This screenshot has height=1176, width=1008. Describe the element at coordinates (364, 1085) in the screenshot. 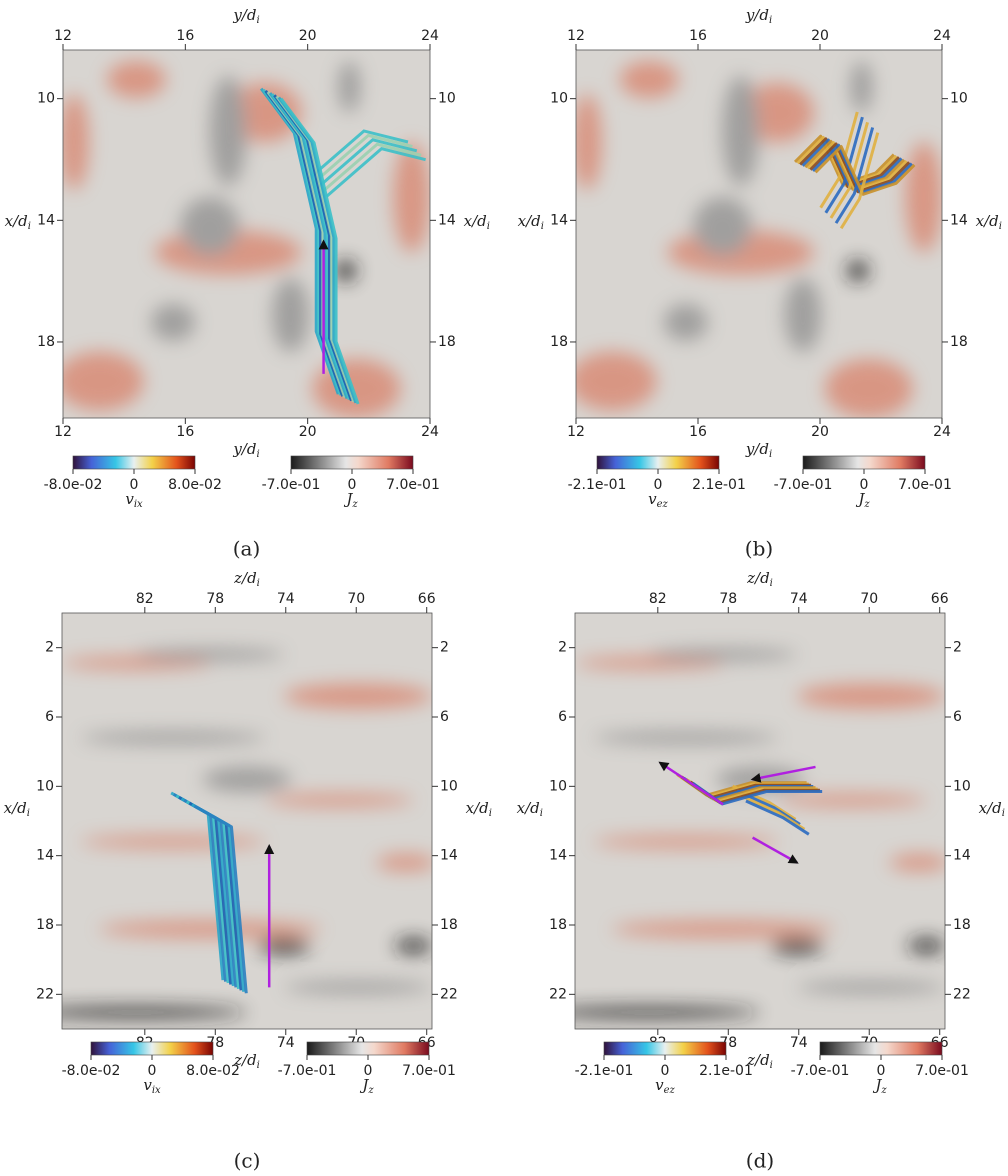

I see `colorbar-label-text: J` at that location.